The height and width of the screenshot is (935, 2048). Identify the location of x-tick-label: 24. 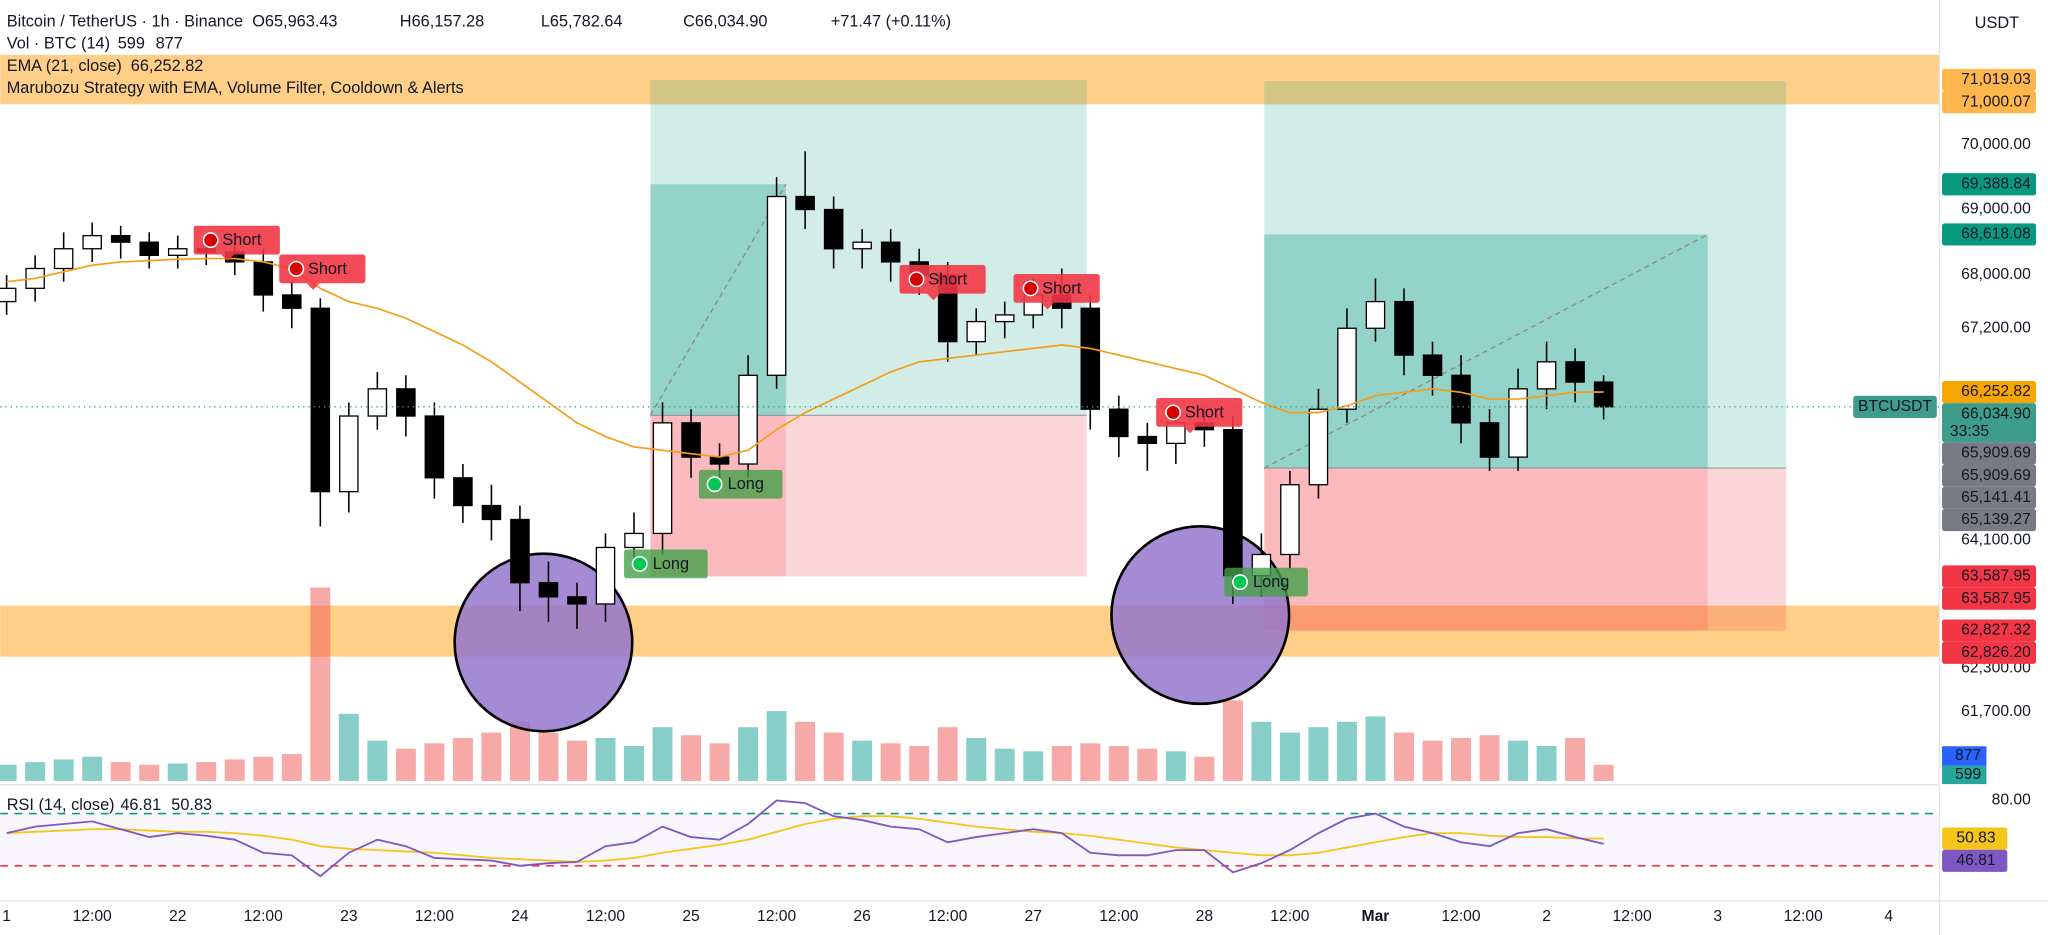
(520, 916).